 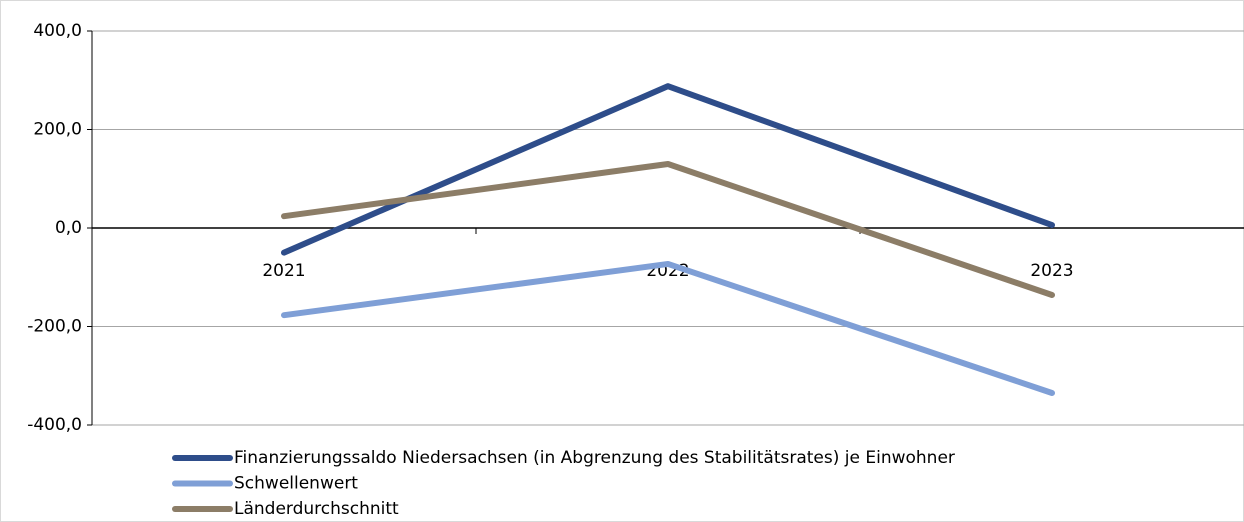 I want to click on y-tick-label: -200,0, so click(x=54, y=327).